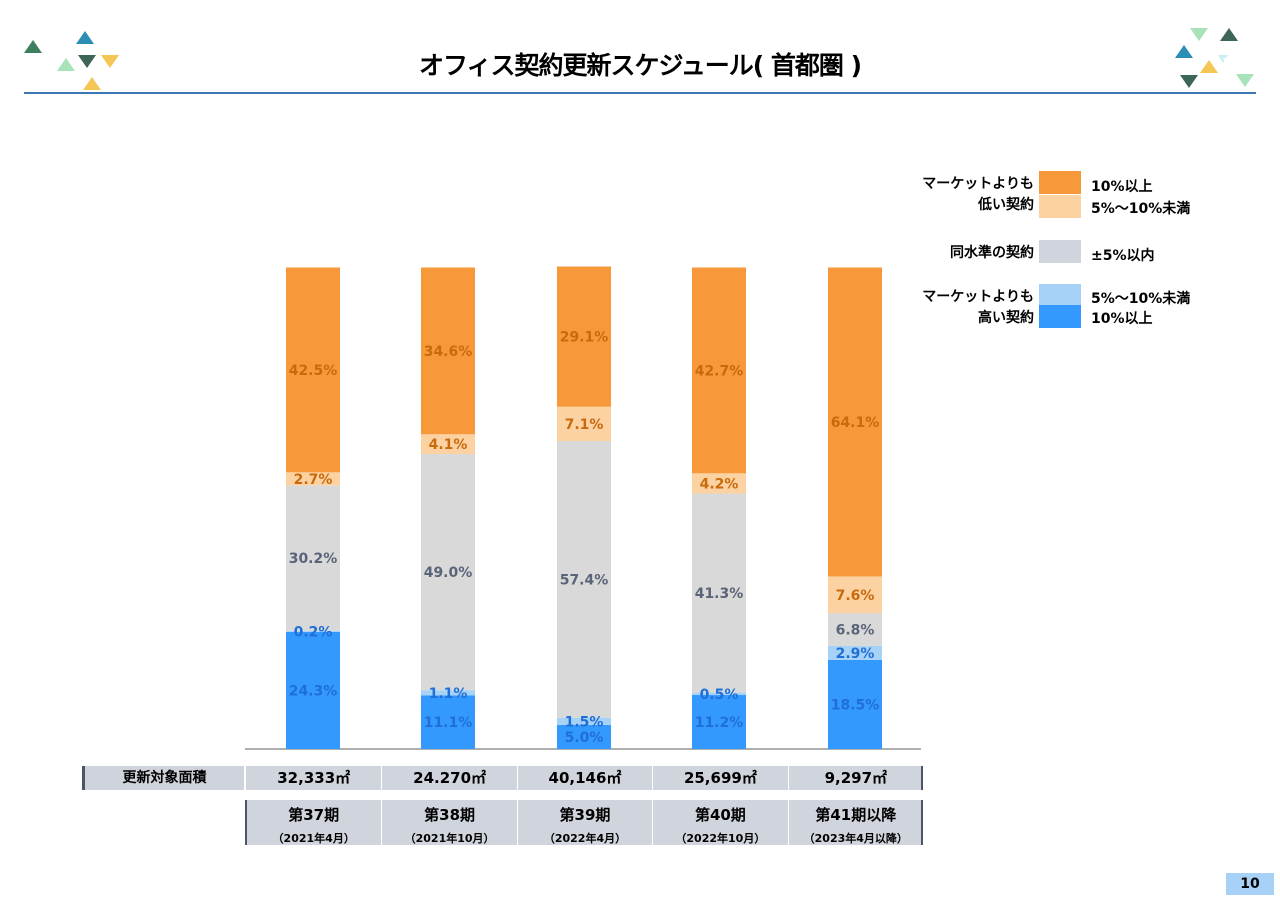 This screenshot has width=1280, height=904. I want to click on data-label-same-level: 49.0%, so click(448, 573).